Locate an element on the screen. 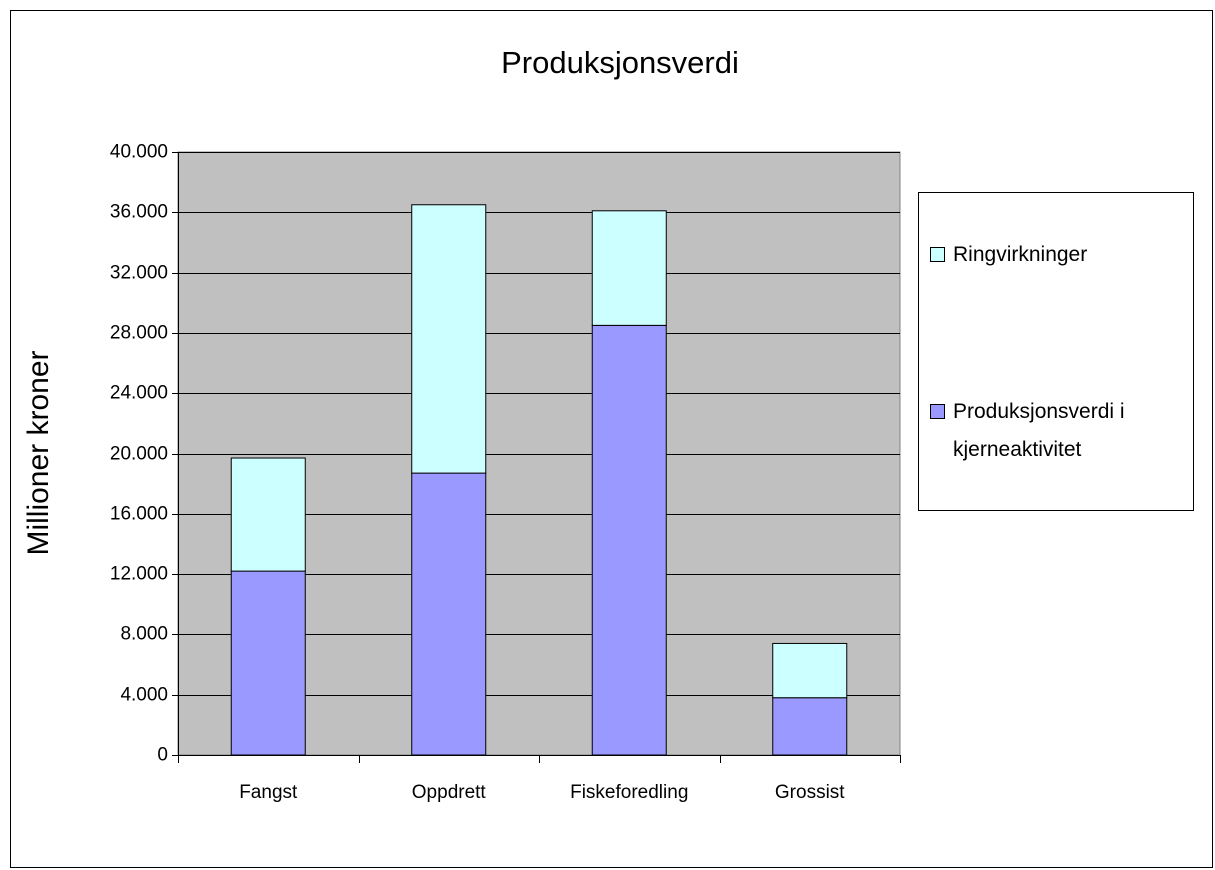 The height and width of the screenshot is (870, 1215). y-tick-label: 20.000 is located at coordinates (139, 454).